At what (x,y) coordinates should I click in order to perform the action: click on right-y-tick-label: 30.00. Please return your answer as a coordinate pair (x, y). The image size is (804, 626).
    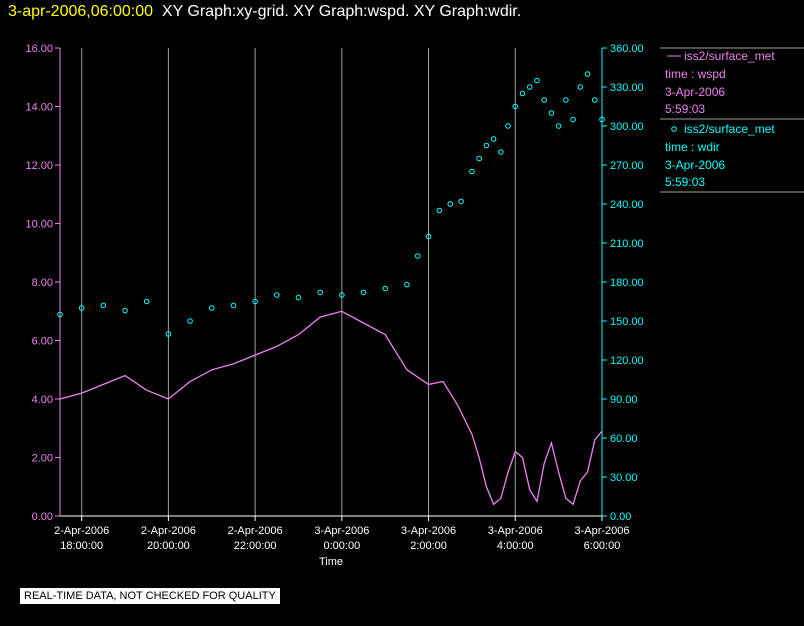
    Looking at the image, I should click on (624, 478).